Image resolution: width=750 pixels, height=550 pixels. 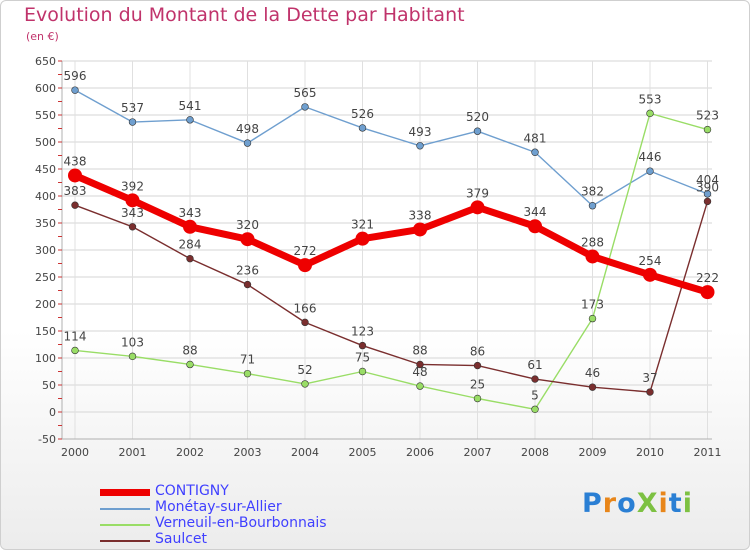 What do you see at coordinates (707, 187) in the screenshot?
I see `data-label: 390` at bounding box center [707, 187].